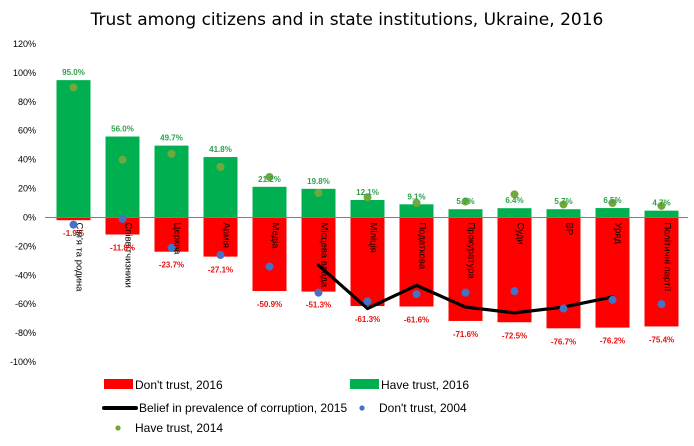 Image resolution: width=694 pixels, height=446 pixels. What do you see at coordinates (25, 304) in the screenshot?
I see `y-tick-label: -60%` at bounding box center [25, 304].